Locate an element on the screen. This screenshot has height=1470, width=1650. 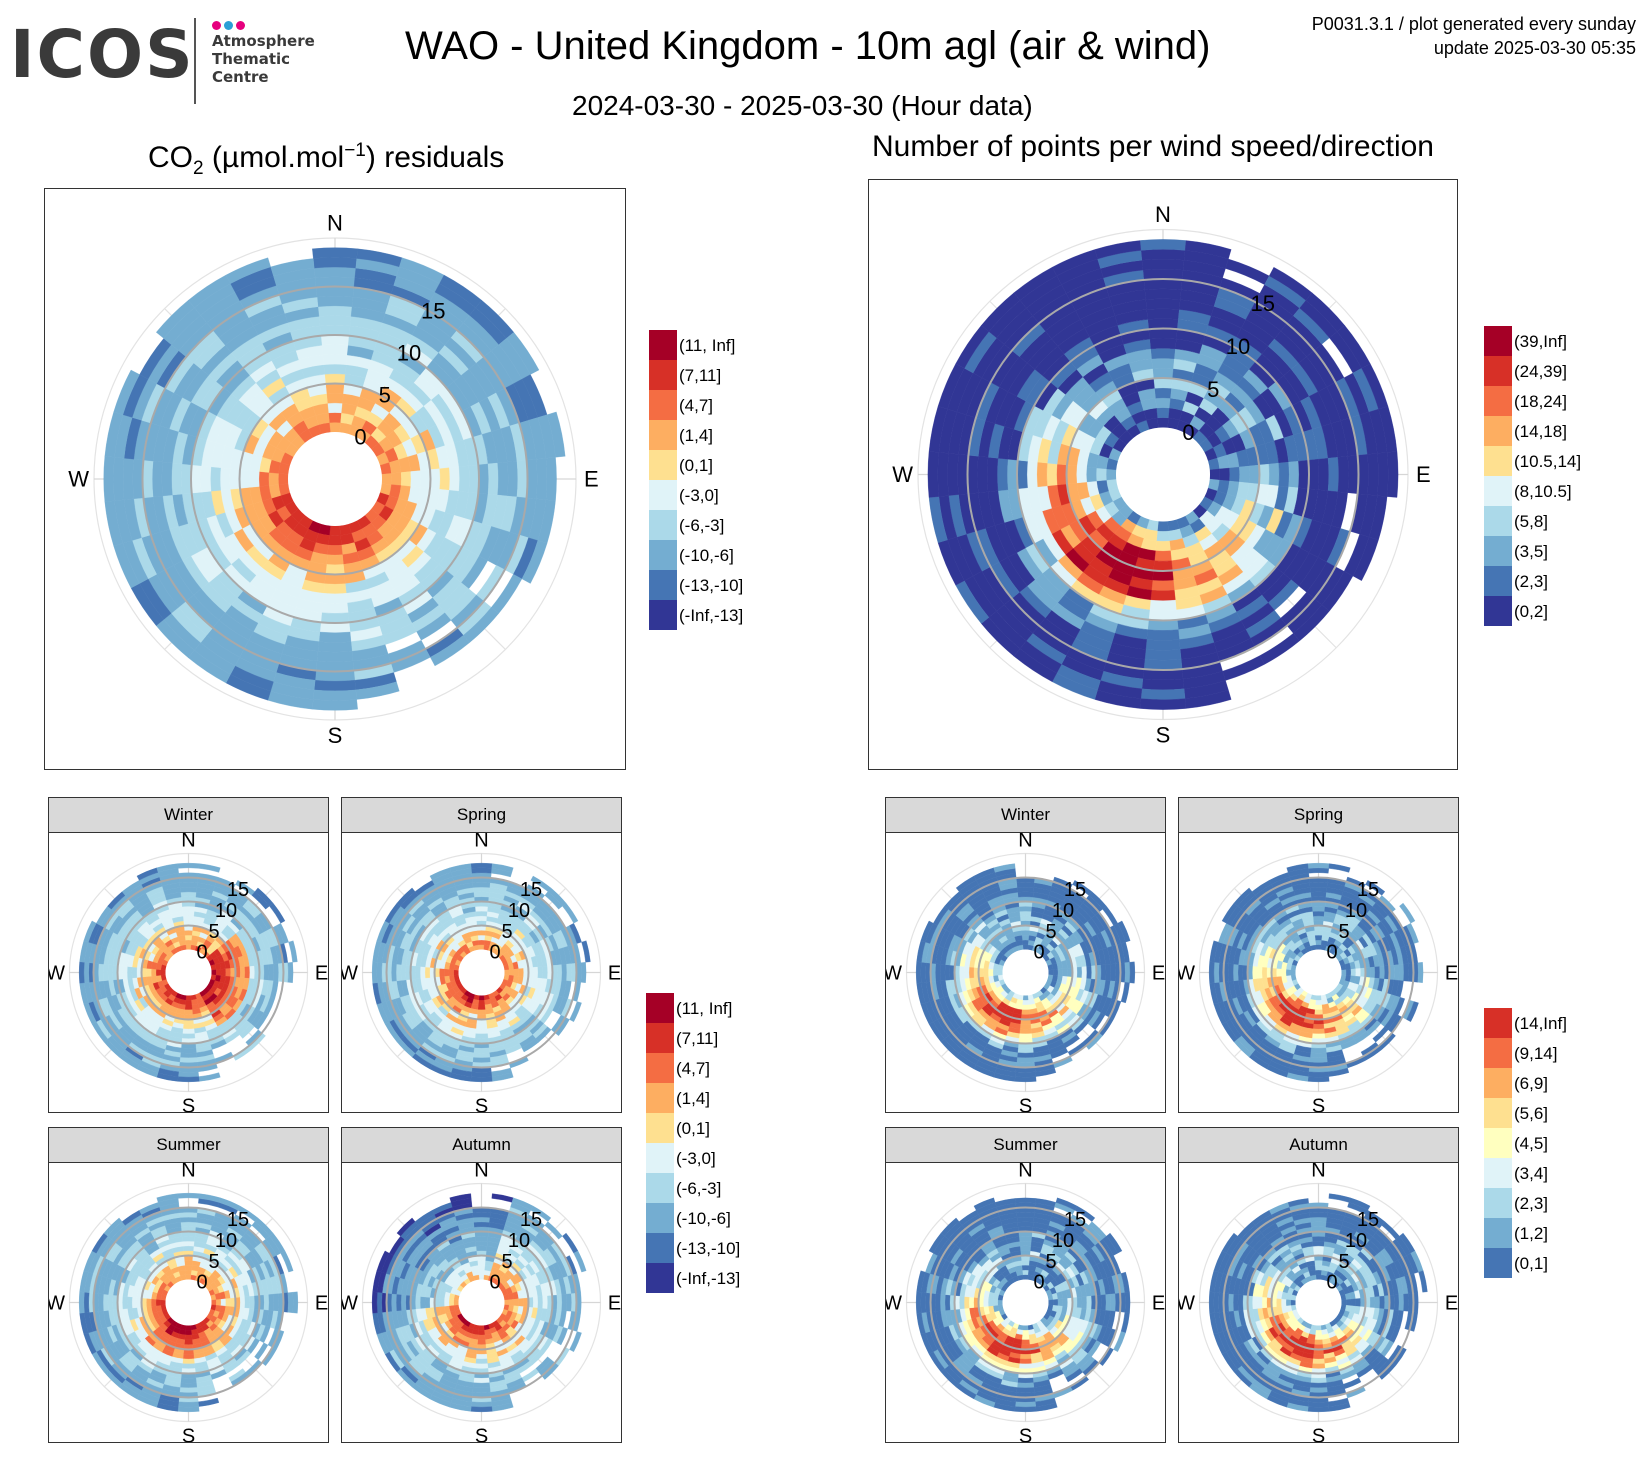
logo-dot is located at coordinates (228, 25).